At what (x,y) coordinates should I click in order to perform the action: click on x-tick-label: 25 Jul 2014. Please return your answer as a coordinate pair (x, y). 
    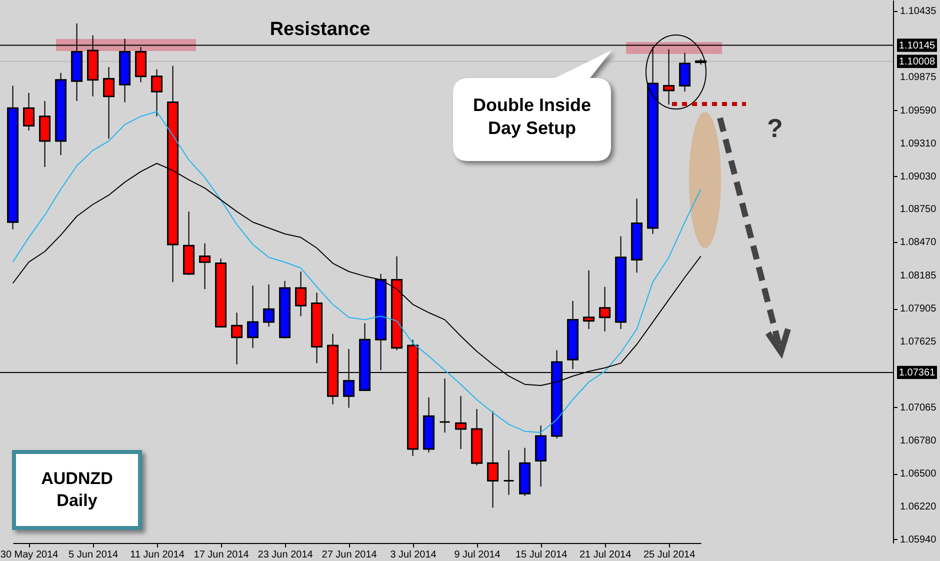
    Looking at the image, I should click on (669, 555).